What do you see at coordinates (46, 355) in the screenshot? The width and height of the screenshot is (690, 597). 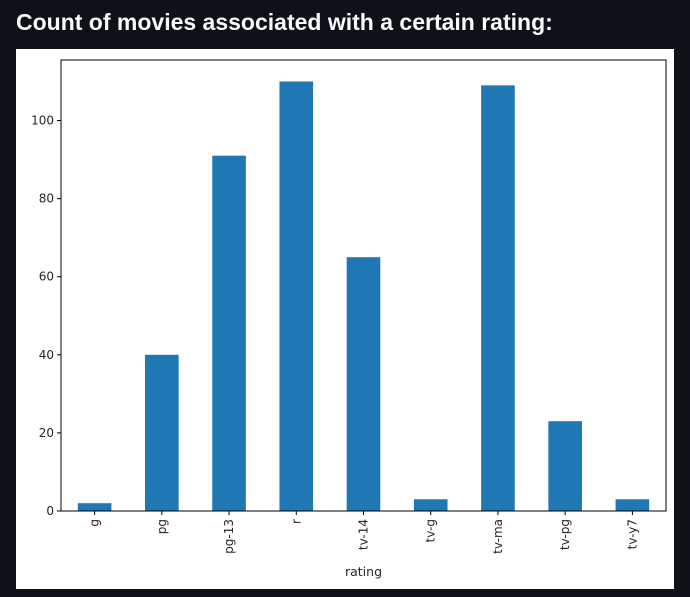 I see `y-tick-label: 40` at bounding box center [46, 355].